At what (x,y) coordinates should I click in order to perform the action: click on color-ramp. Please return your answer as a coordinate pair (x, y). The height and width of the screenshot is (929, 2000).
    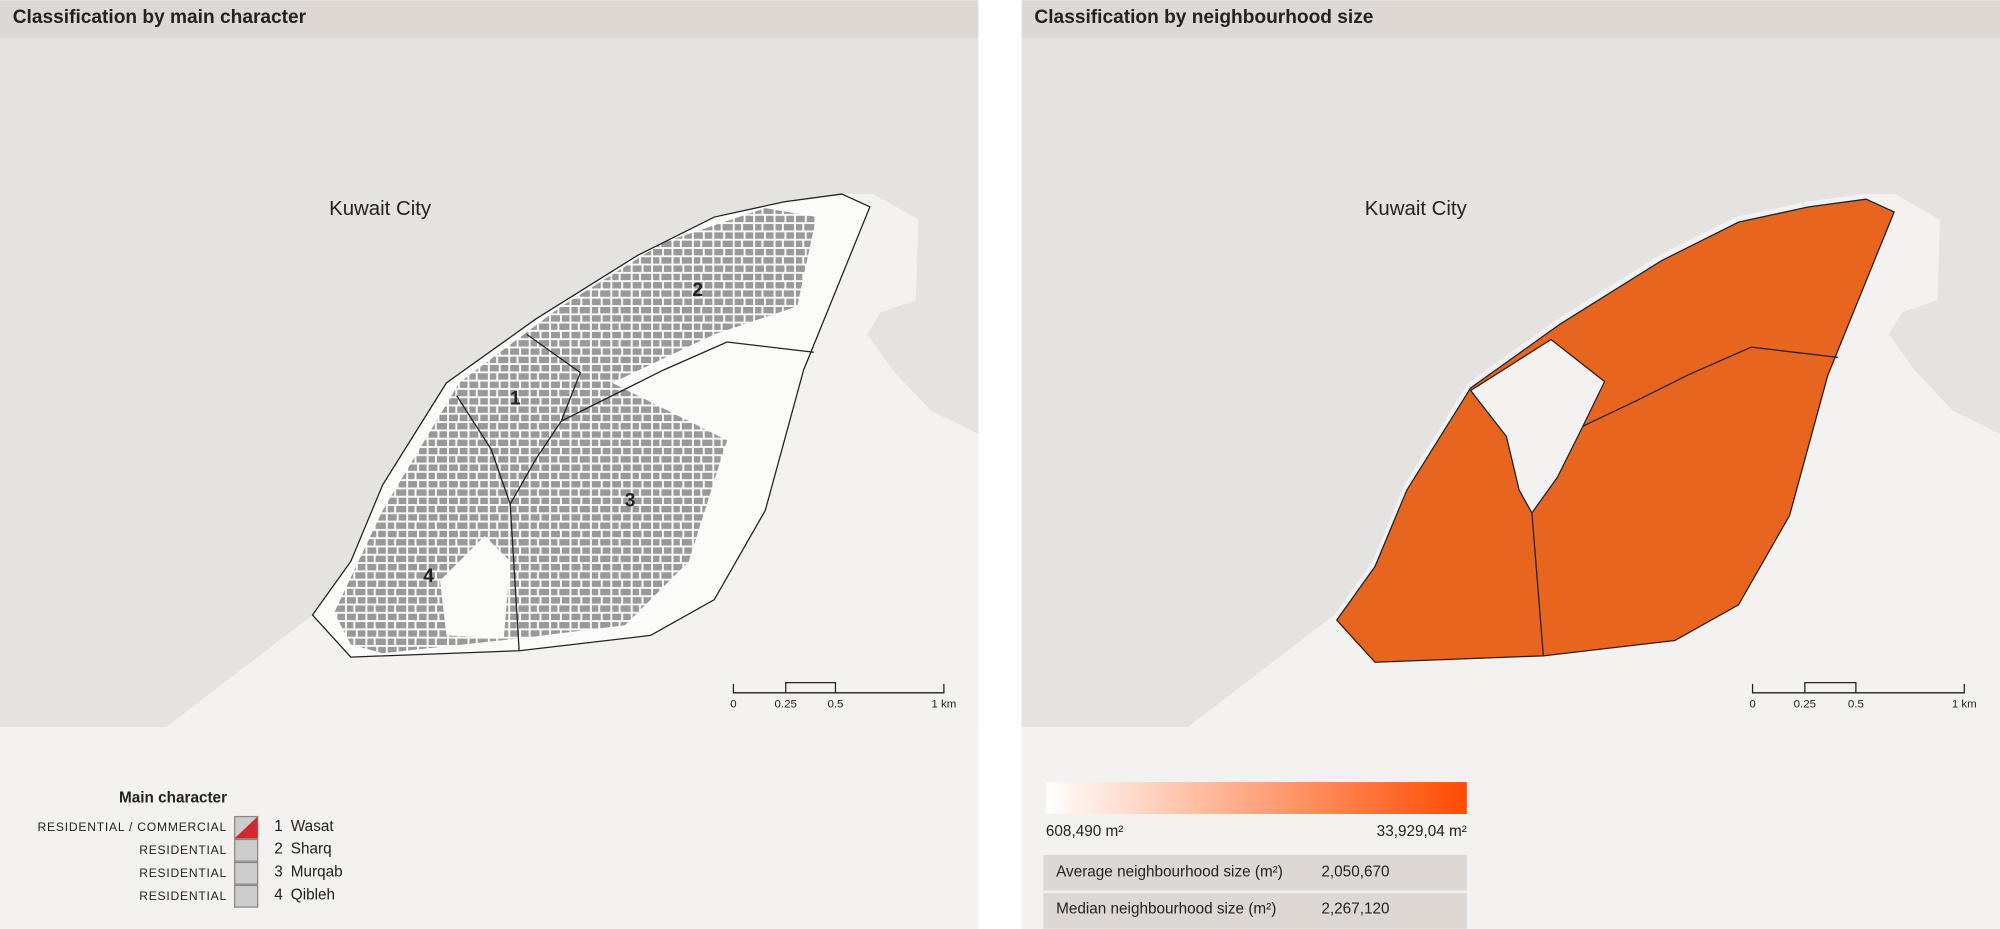
    Looking at the image, I should click on (1256, 798).